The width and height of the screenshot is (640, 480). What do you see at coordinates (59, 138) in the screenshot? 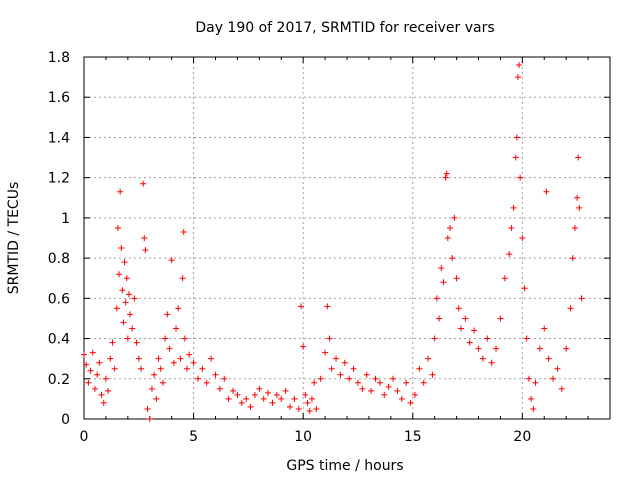
I see `y-tick-label: 1.4` at bounding box center [59, 138].